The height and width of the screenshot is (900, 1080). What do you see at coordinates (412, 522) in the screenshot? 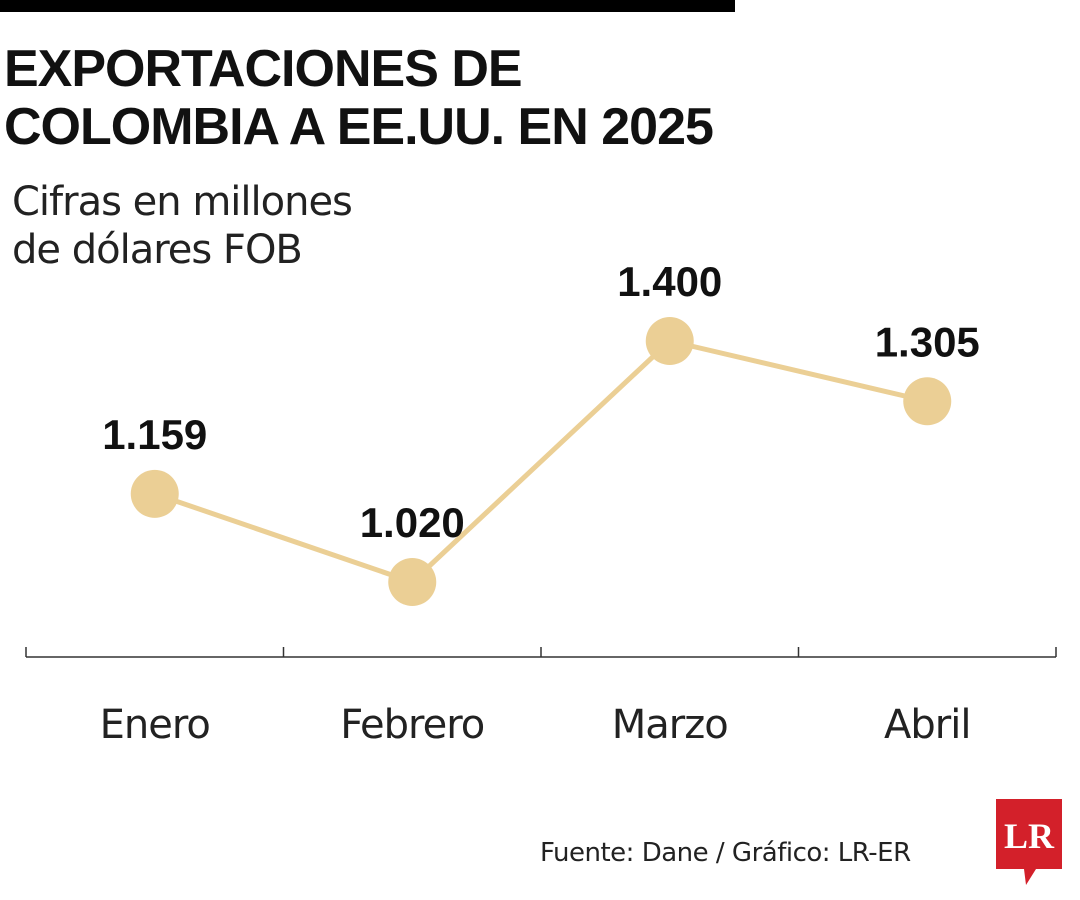
I see `data-label: 1.020` at bounding box center [412, 522].